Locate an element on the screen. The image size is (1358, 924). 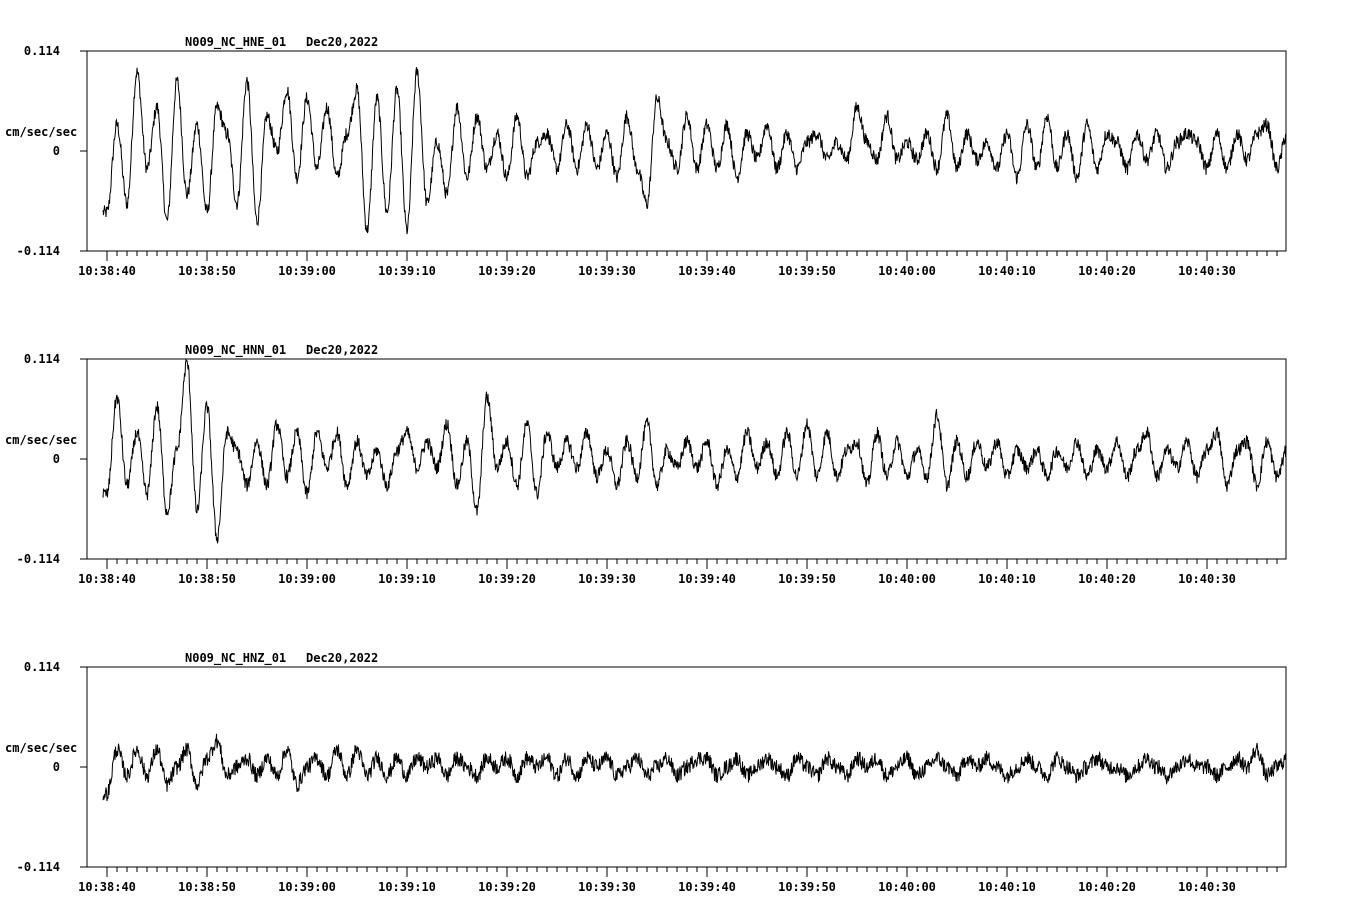
station-label: N009_NC_HNZ_01 is located at coordinates (235, 658).